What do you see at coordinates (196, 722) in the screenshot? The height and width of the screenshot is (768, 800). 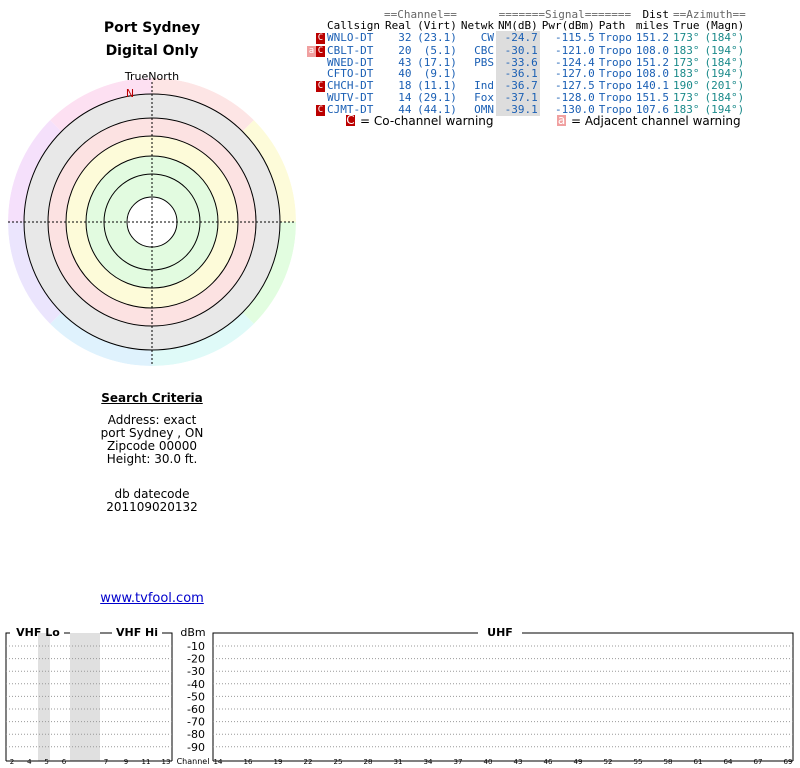 I see `dbm-tick-label: -70` at bounding box center [196, 722].